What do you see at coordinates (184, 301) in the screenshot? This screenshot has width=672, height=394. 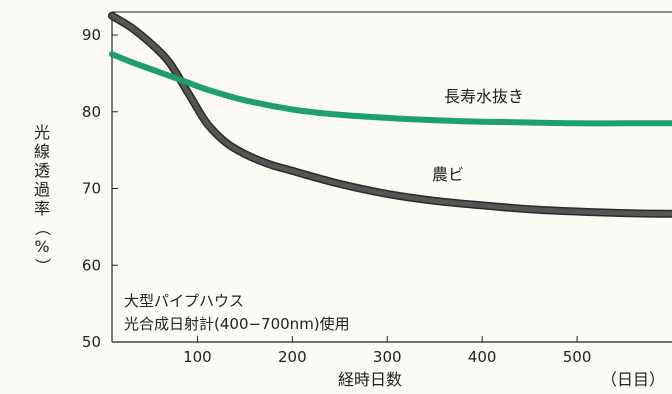 I see `annotation-line-1: 大型パイプハウス` at bounding box center [184, 301].